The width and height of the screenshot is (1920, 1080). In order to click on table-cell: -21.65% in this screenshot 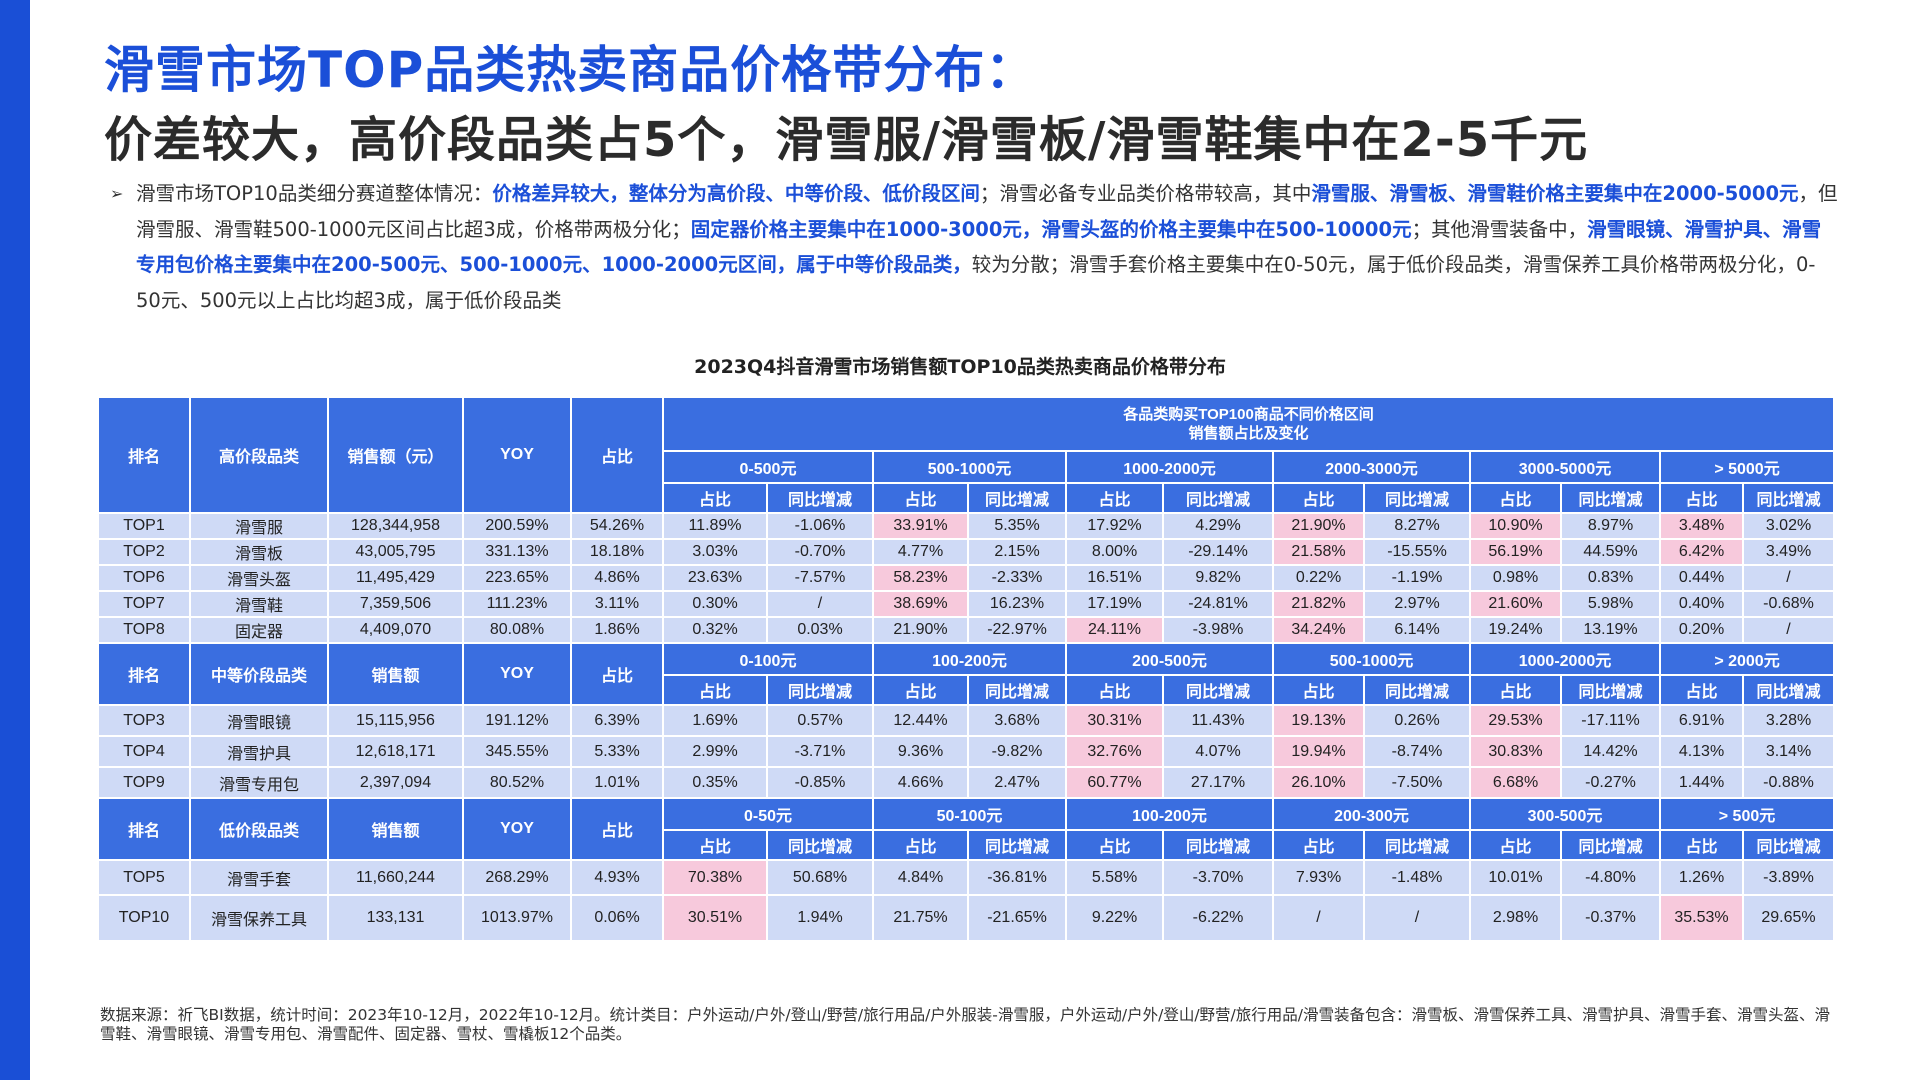, I will do `click(1017, 918)`.